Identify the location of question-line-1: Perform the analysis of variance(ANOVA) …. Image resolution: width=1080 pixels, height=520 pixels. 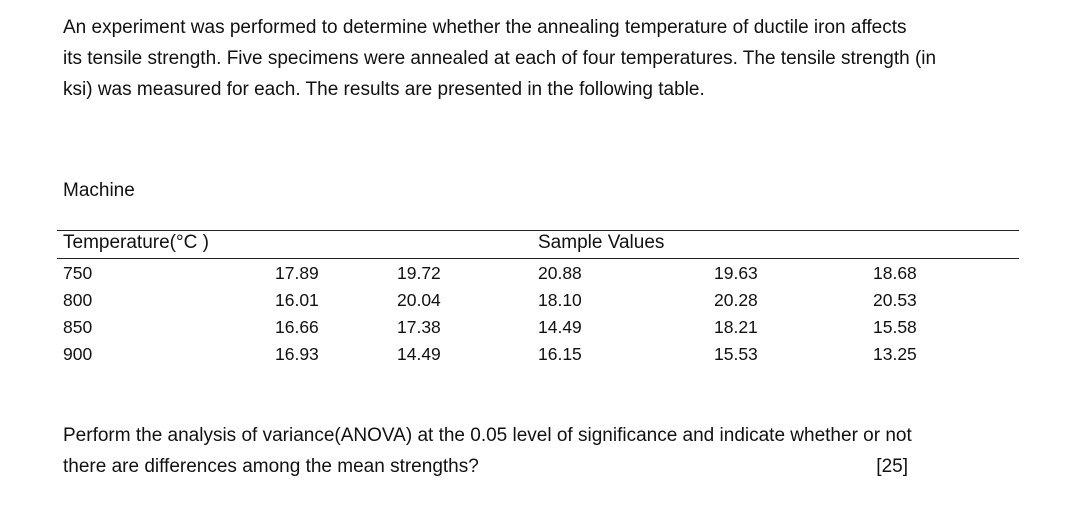
(487, 435).